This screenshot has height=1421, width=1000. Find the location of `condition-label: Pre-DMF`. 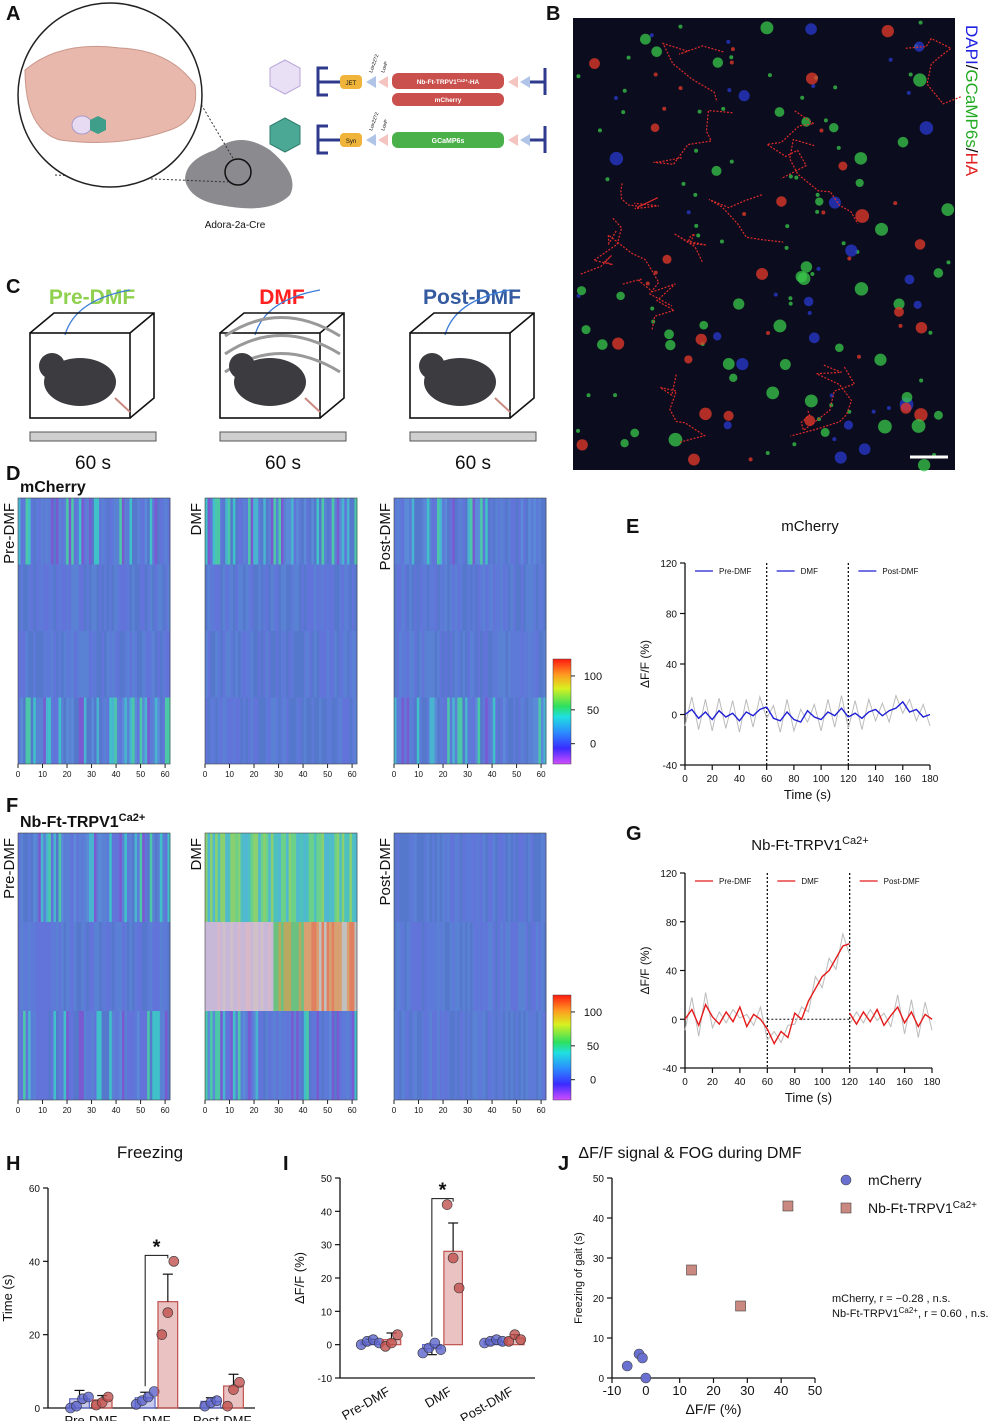

condition-label: Pre-DMF is located at coordinates (9, 533).